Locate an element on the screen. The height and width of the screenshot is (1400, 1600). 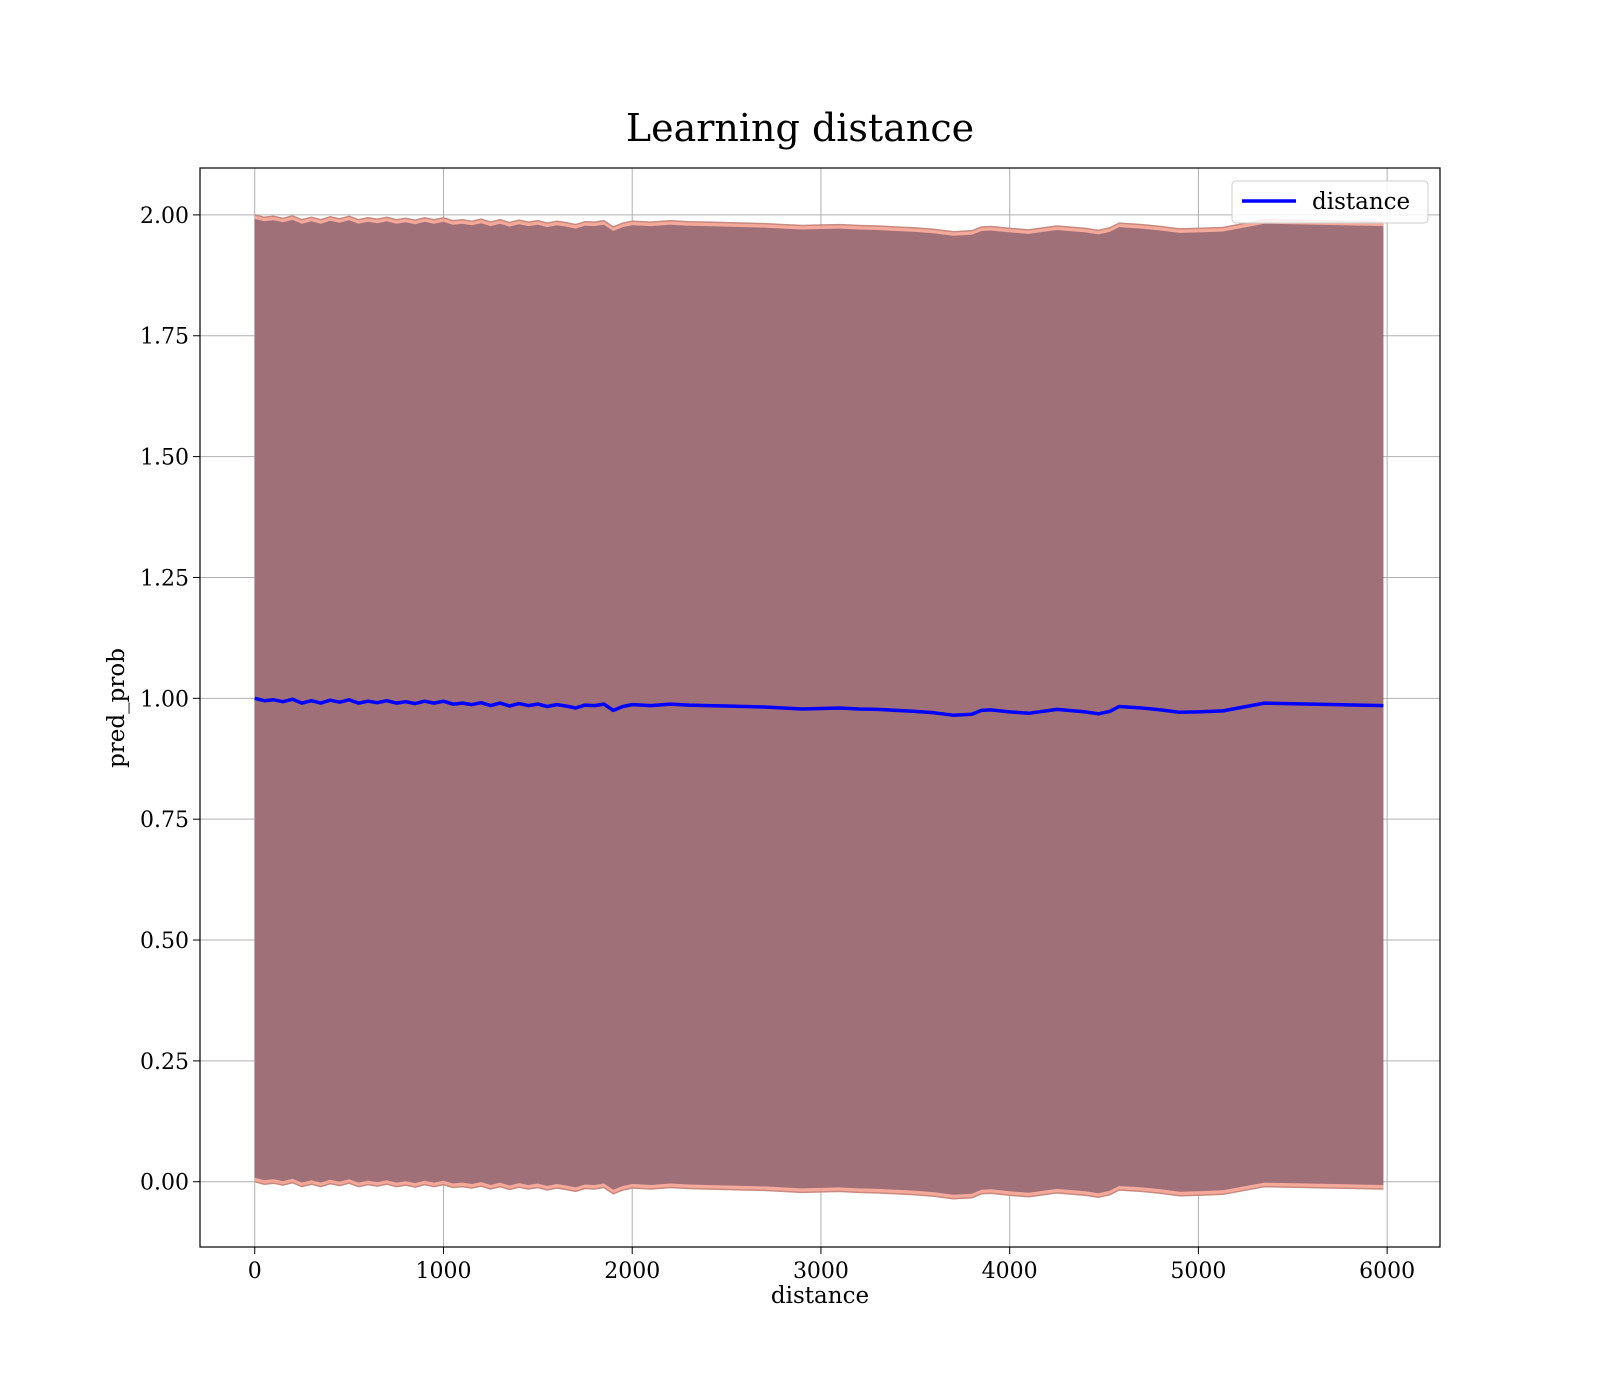
x-tick-label: 5000 is located at coordinates (1198, 1271).